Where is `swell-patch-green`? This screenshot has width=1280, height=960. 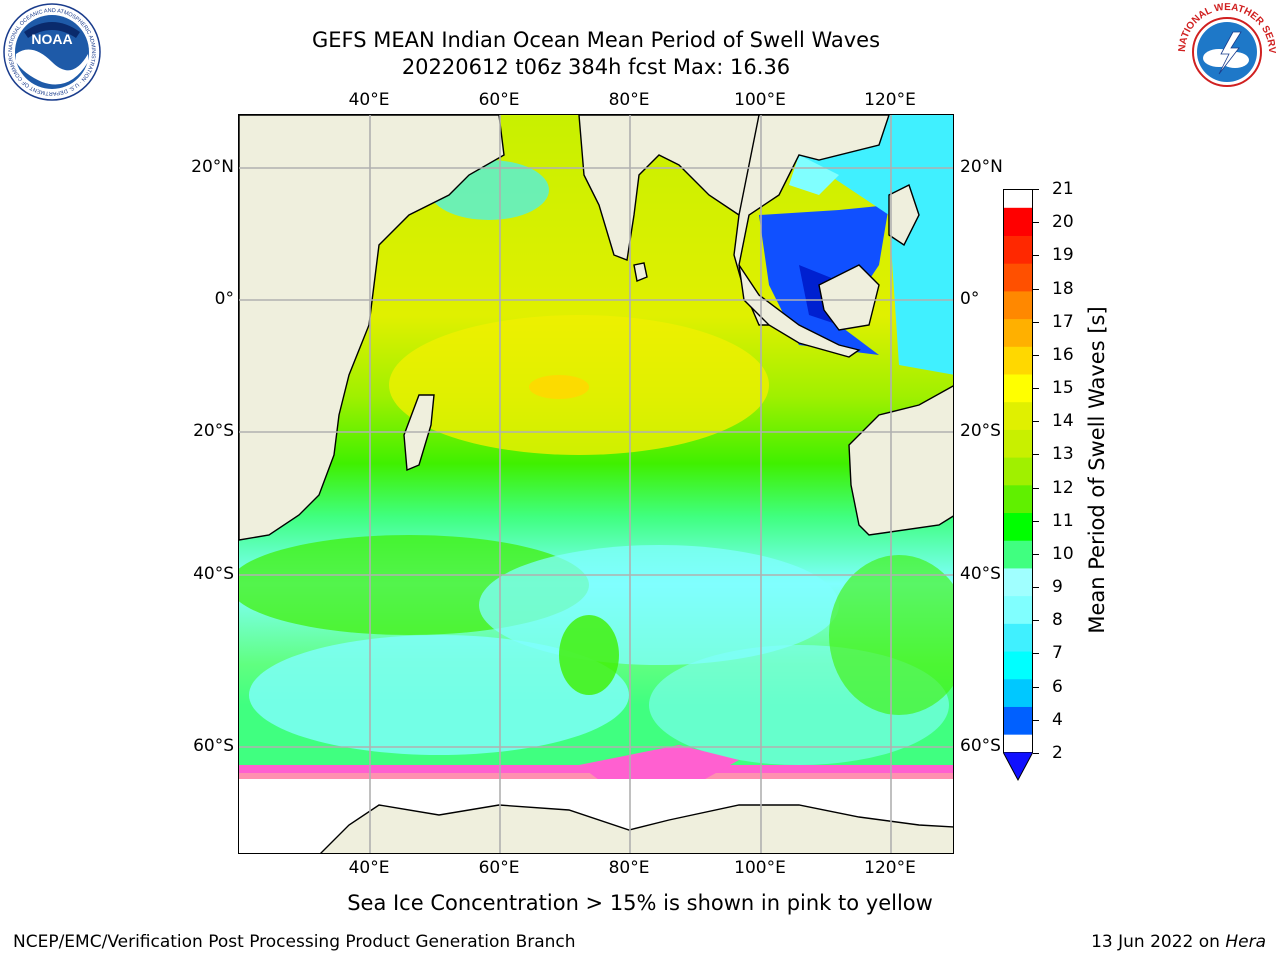 swell-patch-green is located at coordinates (589, 655).